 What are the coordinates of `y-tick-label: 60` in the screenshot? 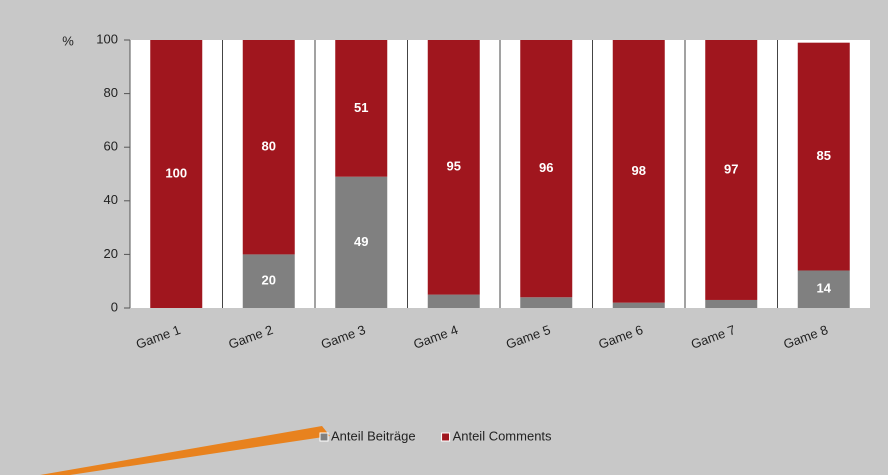 It's located at (111, 146).